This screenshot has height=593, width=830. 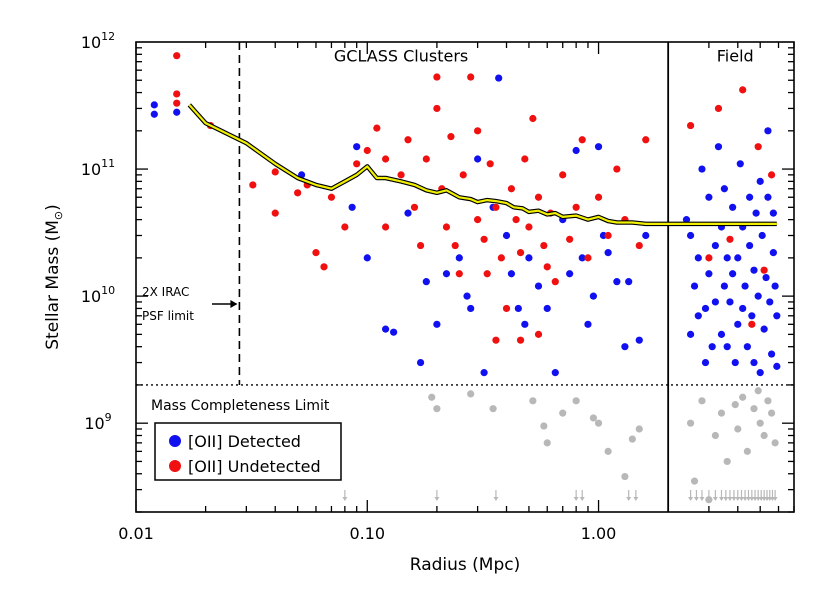 I want to click on mass-curve-layer, so click(x=482, y=165).